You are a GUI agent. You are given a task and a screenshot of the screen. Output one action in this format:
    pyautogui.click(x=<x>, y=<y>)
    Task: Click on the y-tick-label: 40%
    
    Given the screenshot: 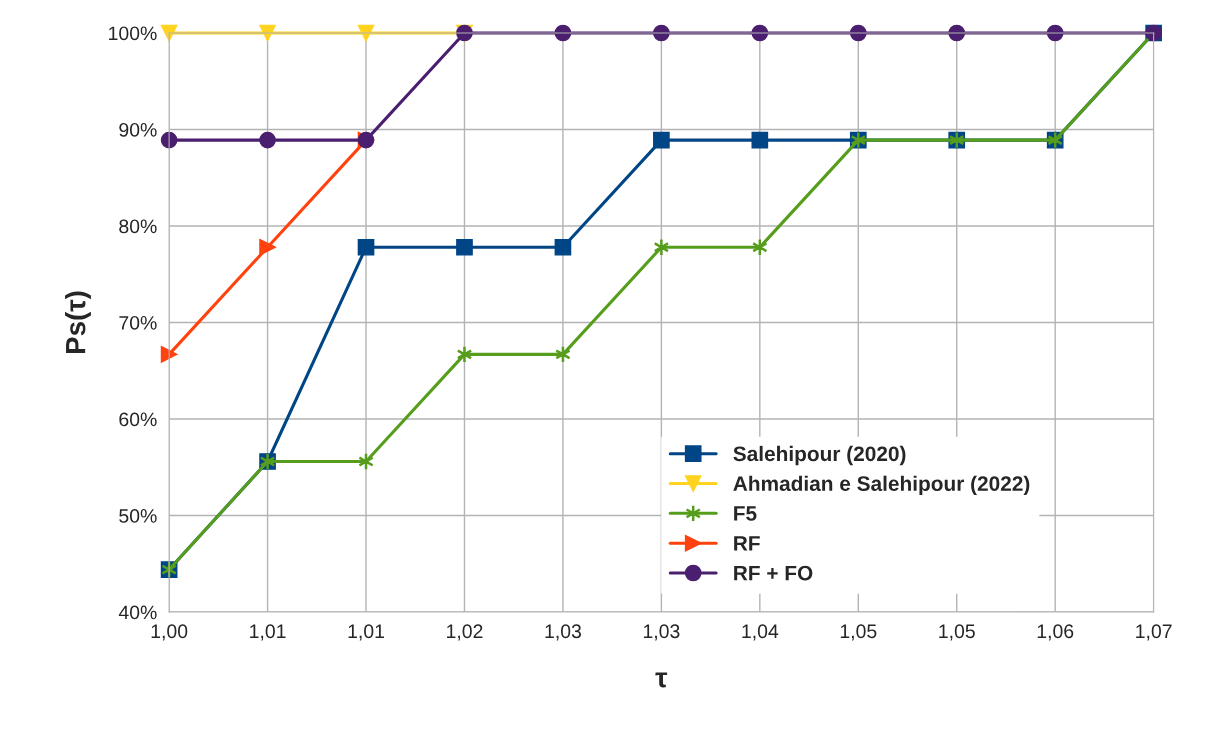 What is the action you would take?
    pyautogui.click(x=137, y=612)
    